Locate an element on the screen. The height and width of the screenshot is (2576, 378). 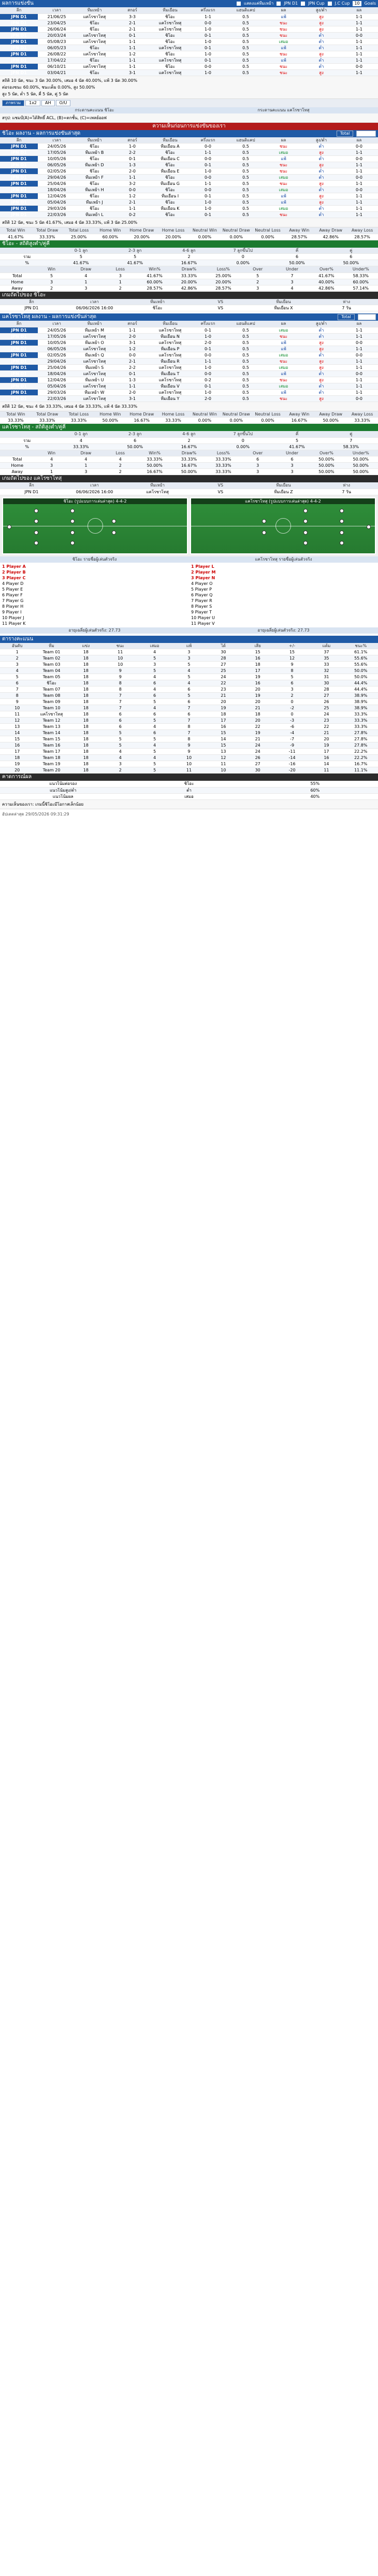
league-table-cell: Team 01 is located at coordinates (51, 652).